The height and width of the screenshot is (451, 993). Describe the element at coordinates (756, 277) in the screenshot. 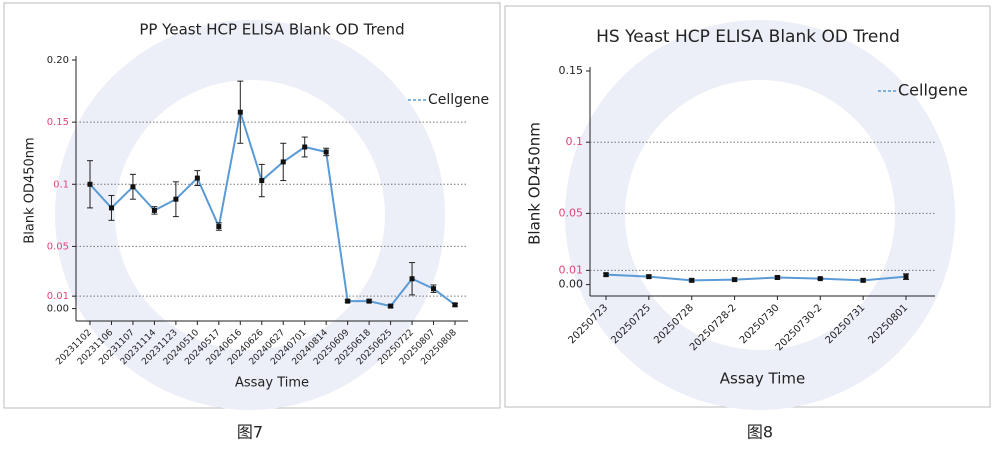

I see `series-line` at that location.